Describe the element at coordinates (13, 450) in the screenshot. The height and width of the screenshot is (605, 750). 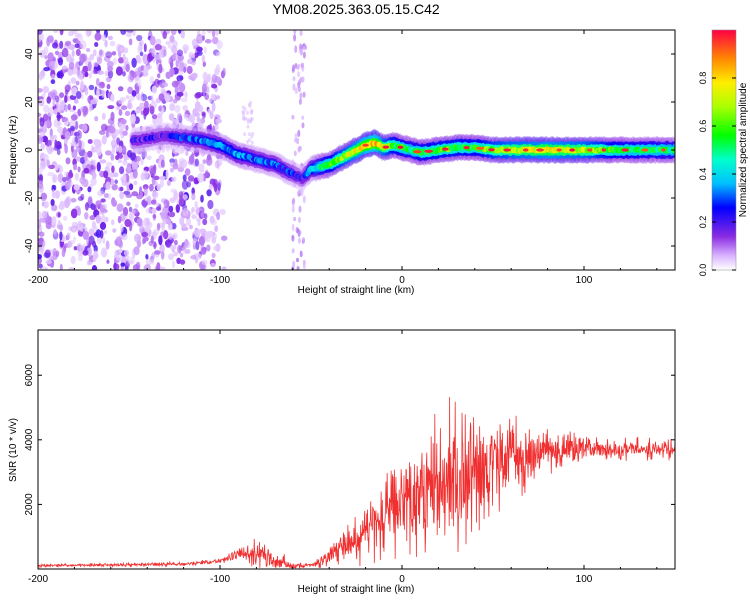
I see `snr-ylabel: SNR (10 * v/v)` at that location.